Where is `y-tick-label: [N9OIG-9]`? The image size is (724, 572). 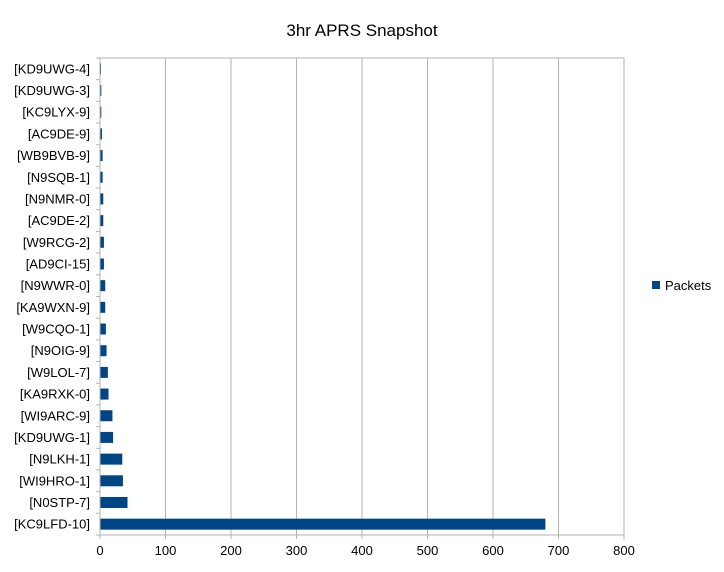
y-tick-label: [N9OIG-9] is located at coordinates (60, 350).